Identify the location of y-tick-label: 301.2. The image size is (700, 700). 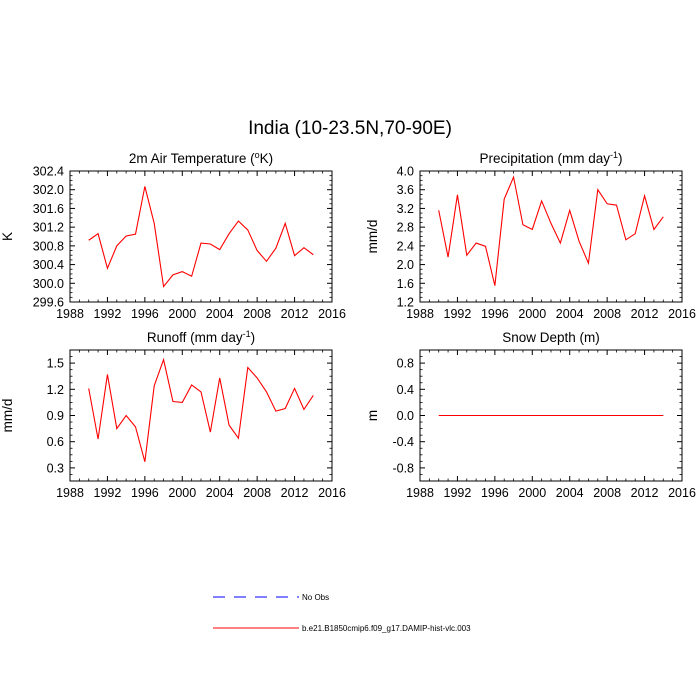
(48, 228).